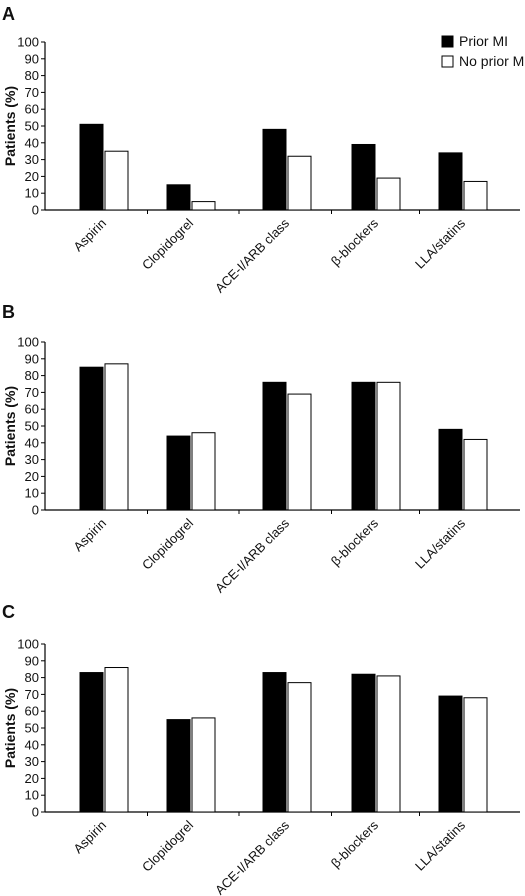  I want to click on legend-label: No prior MI, so click(492, 61).